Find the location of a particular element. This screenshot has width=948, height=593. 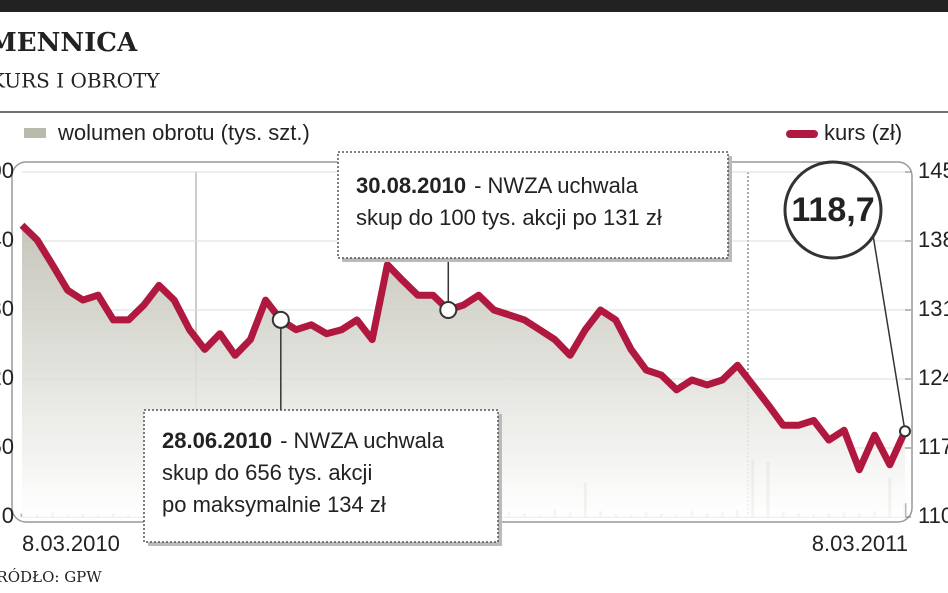

value-bubble is located at coordinates (833, 210).